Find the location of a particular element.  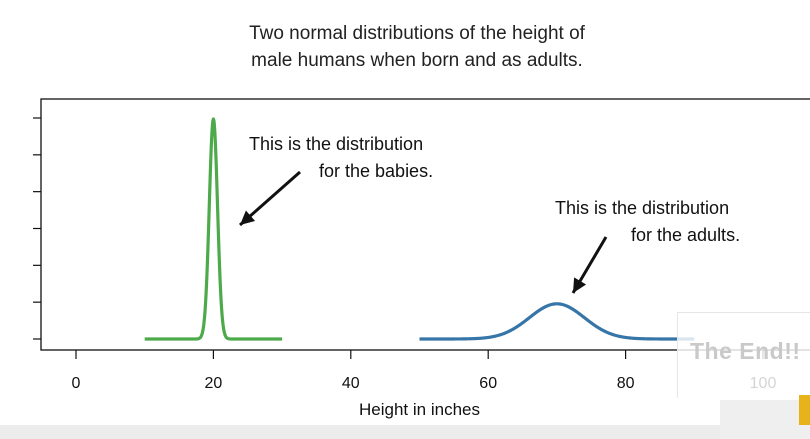

video-bottom-bar is located at coordinates (405, 432).